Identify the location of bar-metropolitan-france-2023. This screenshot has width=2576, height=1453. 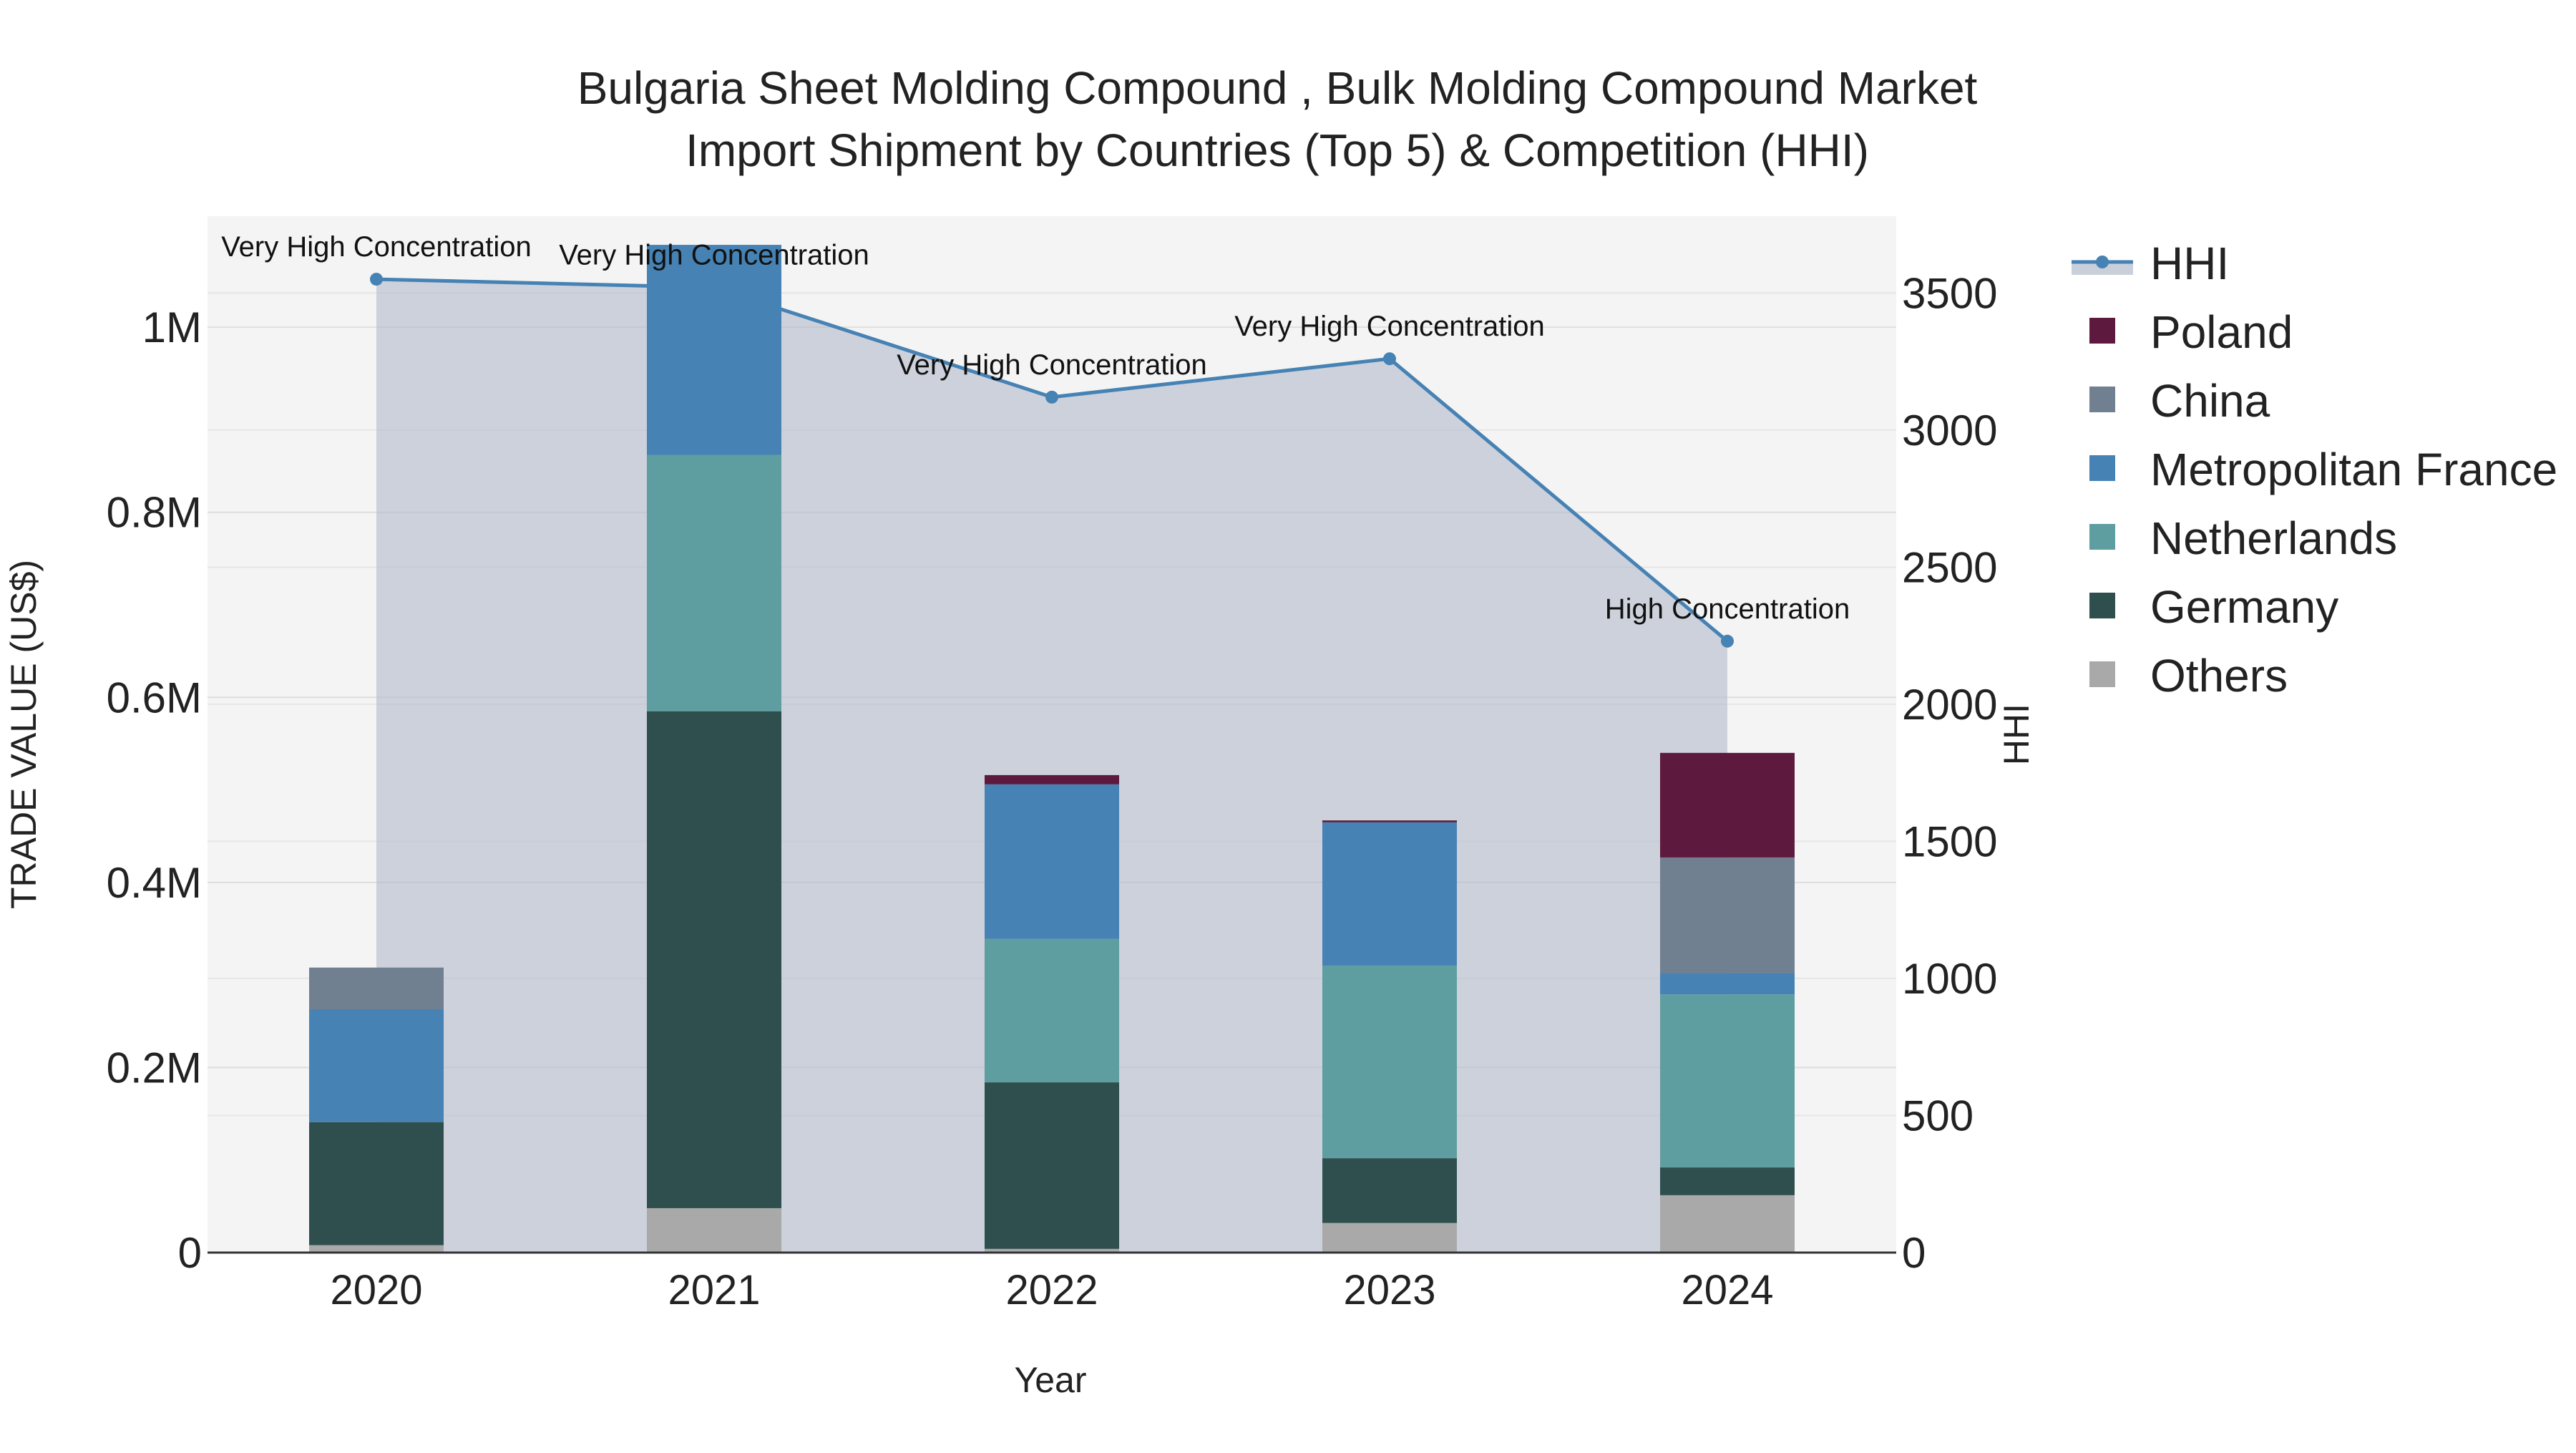
(1389, 894).